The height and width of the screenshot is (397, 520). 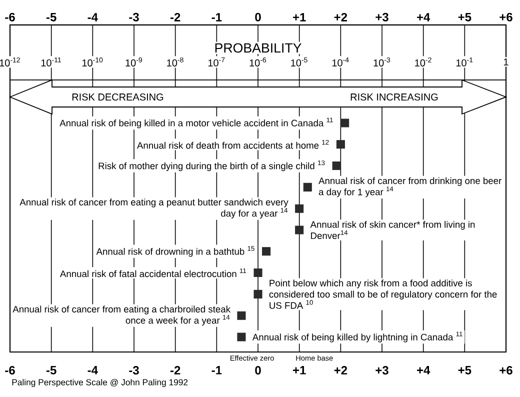 I want to click on text: 10$^{-6}$, so click(x=258, y=61).